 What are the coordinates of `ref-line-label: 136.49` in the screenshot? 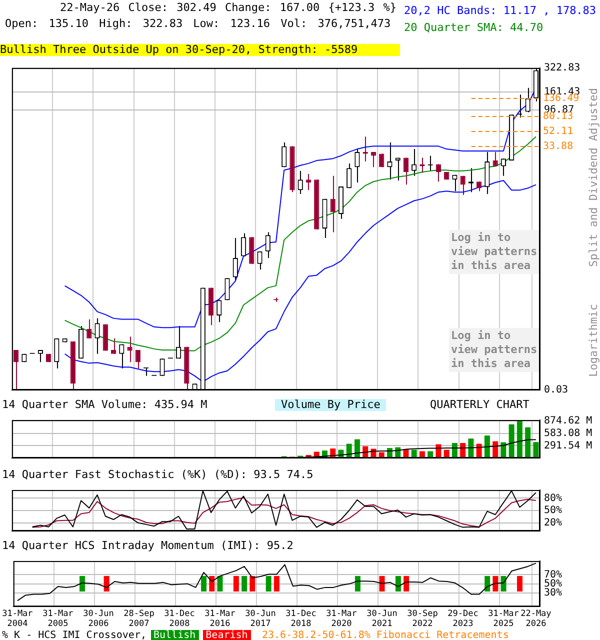 It's located at (561, 98).